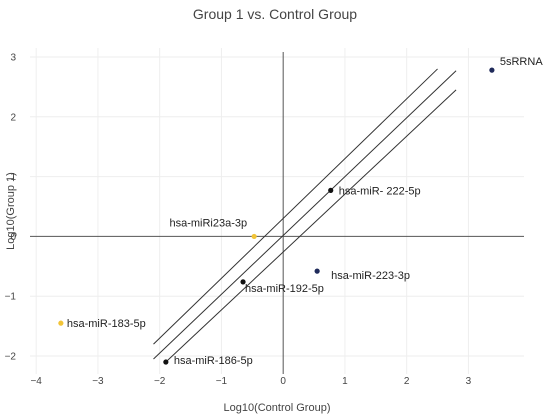 This screenshot has width=550, height=420. Describe the element at coordinates (407, 381) in the screenshot. I see `x-tick-label: 2` at that location.